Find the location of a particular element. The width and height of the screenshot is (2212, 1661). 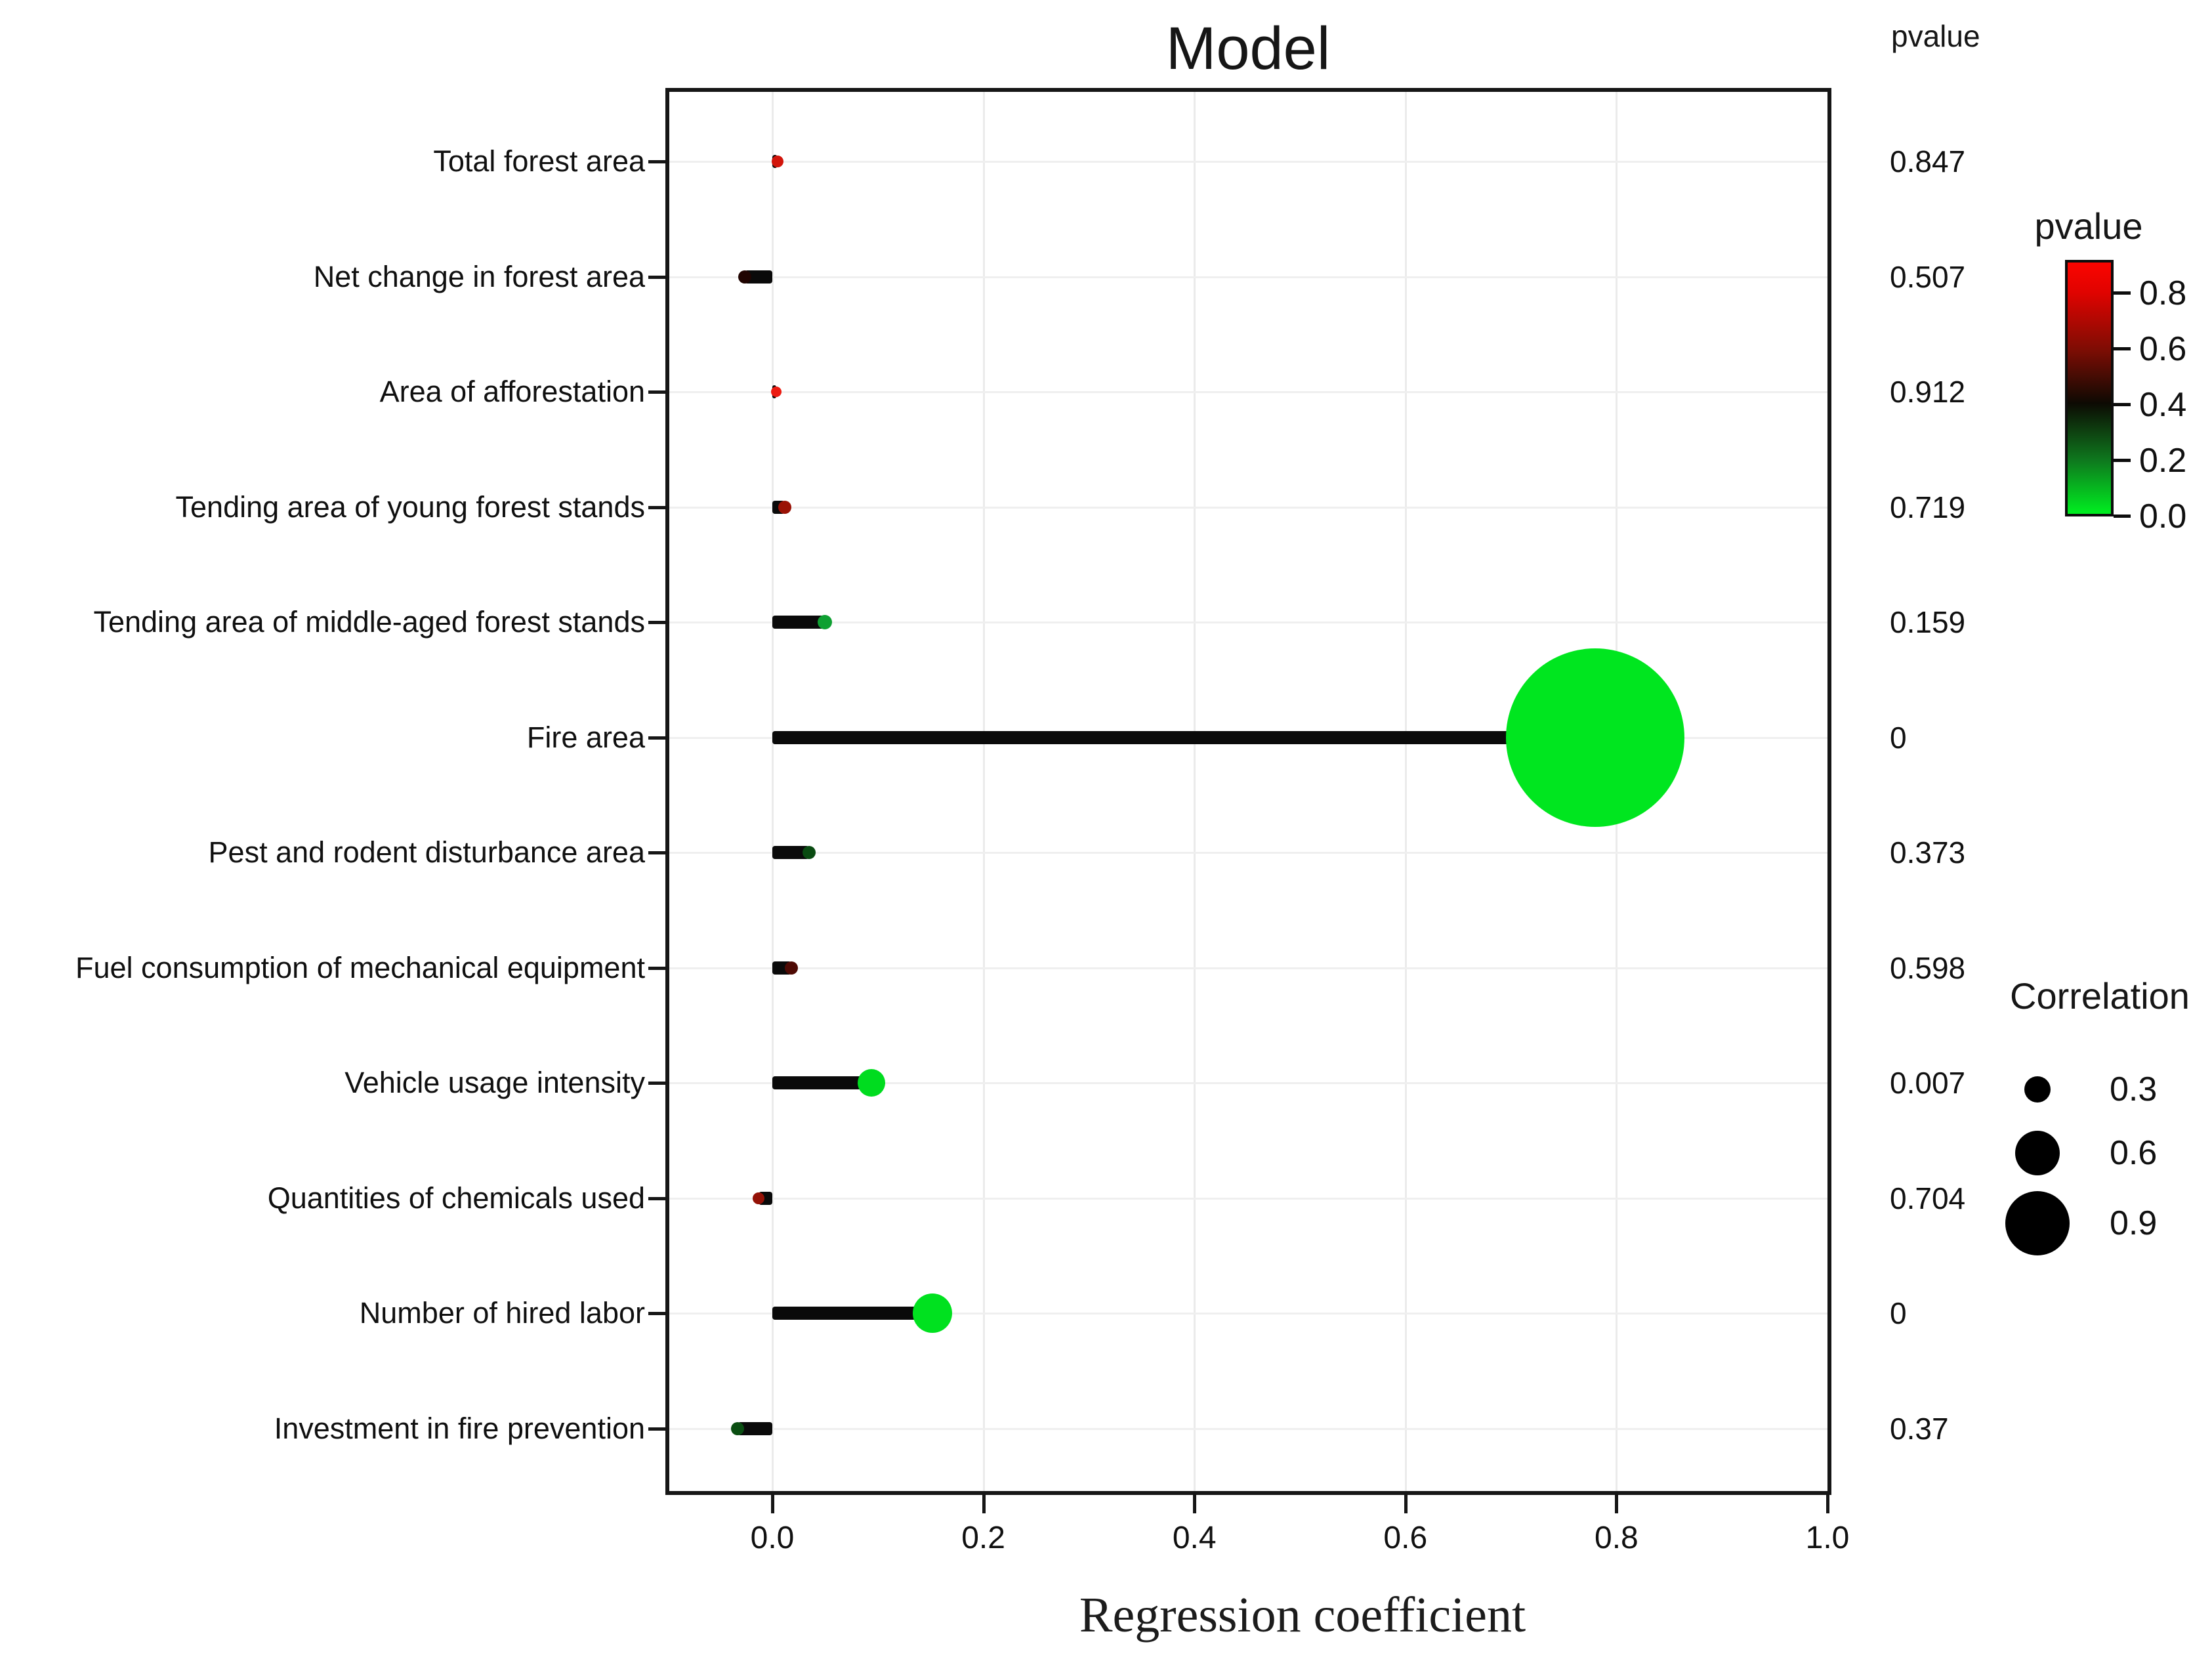

y-axis-label: Tending area of young forest stands is located at coordinates (410, 507).